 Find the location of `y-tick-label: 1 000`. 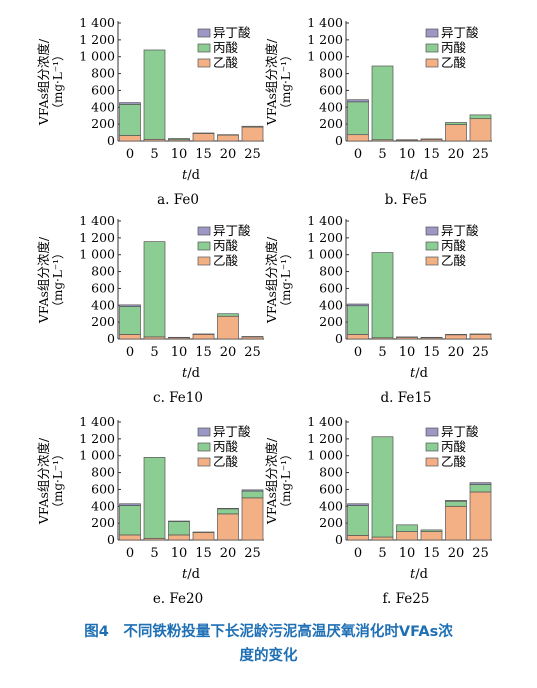

y-tick-label: 1 000 is located at coordinates (325, 254).